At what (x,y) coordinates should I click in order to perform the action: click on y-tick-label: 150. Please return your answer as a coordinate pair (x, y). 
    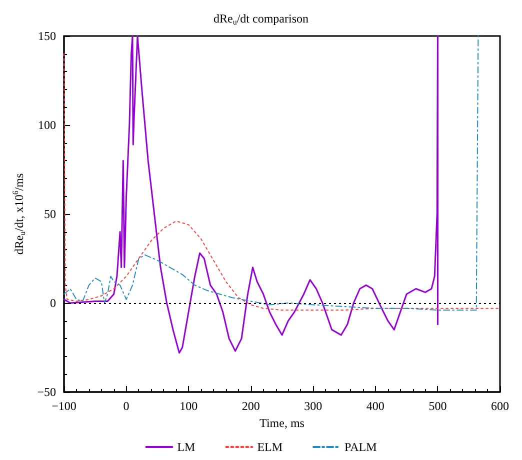
    Looking at the image, I should click on (47, 36).